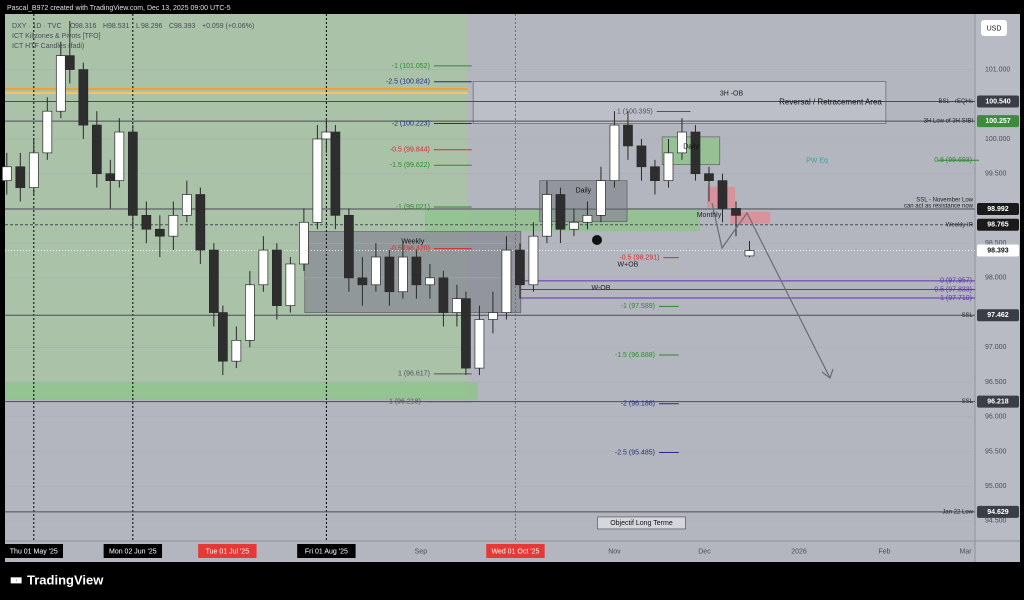 The height and width of the screenshot is (600, 1024). Describe the element at coordinates (105, 26) in the screenshot. I see `ohlc-key: H` at that location.